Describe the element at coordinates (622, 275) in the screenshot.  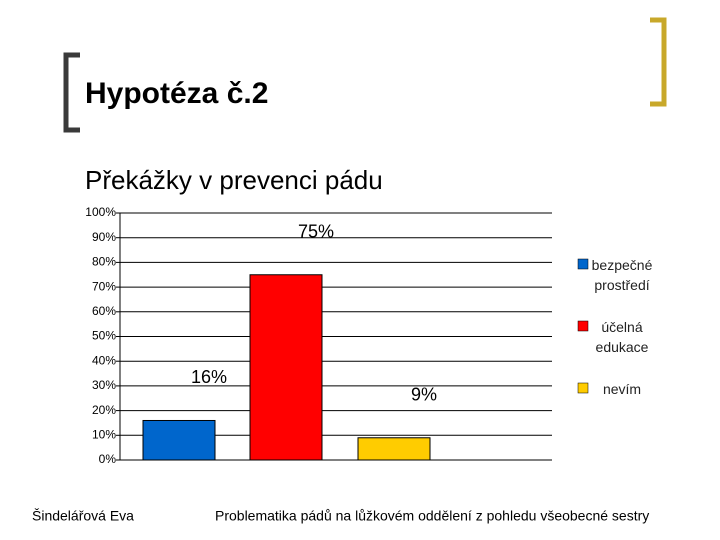
I see `legend-label: bezpečné prostředí` at that location.